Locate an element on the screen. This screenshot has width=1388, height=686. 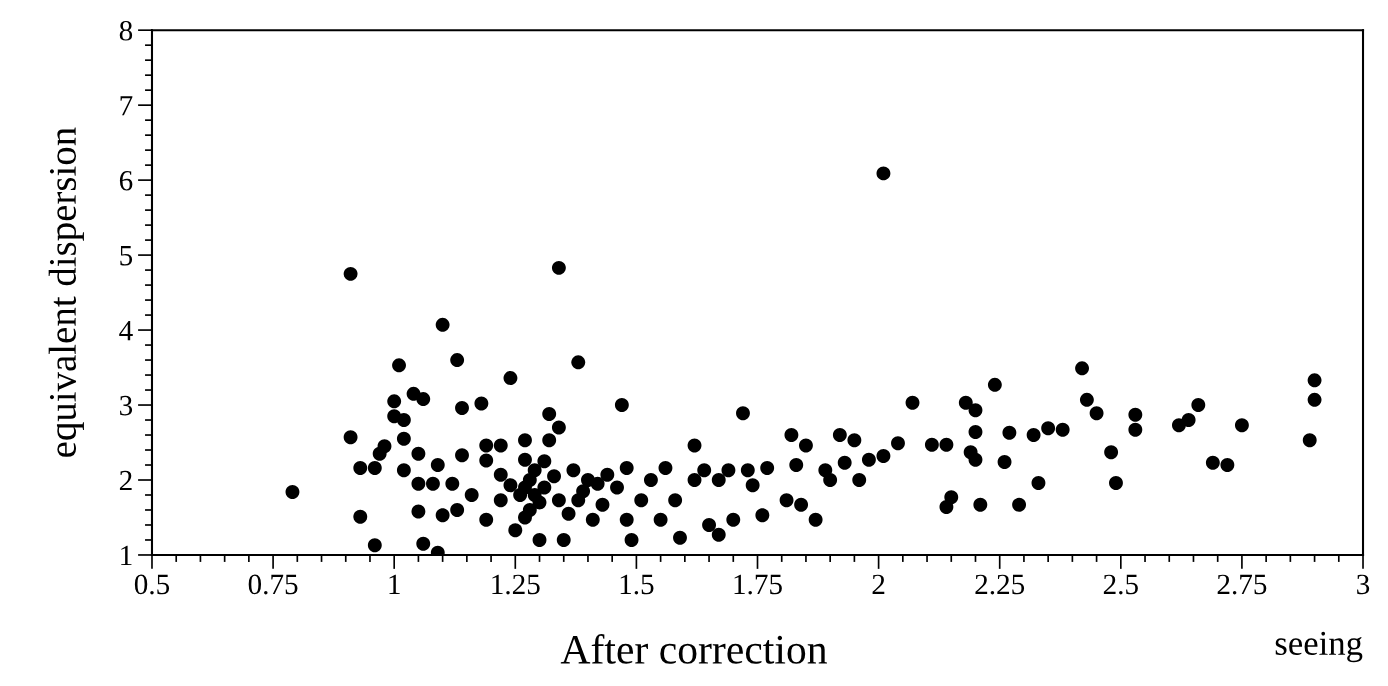
x-tick-label: 0.5 is located at coordinates (152, 584).